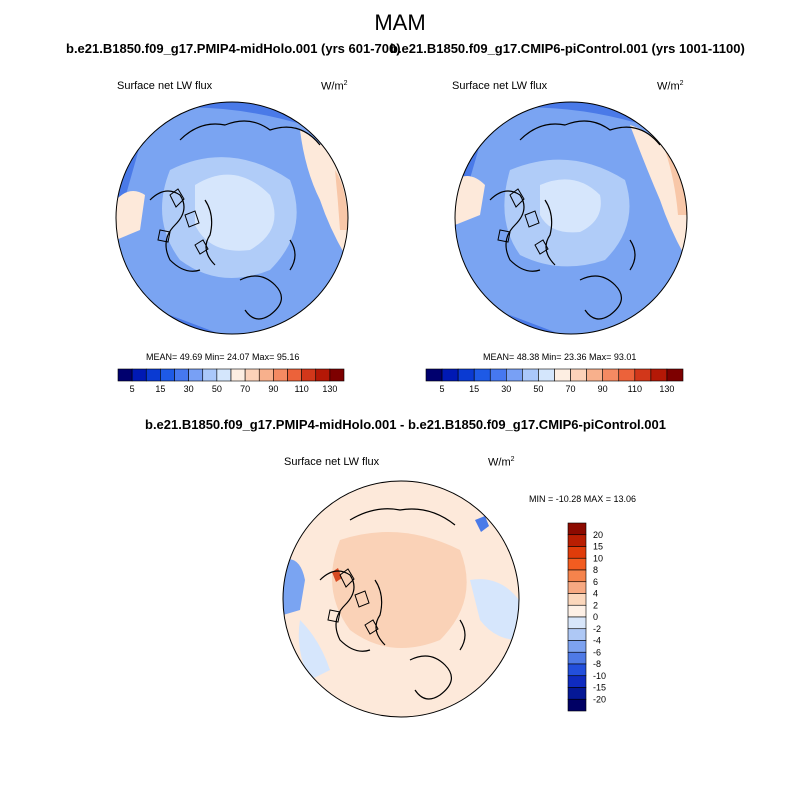 Image resolution: width=800 pixels, height=800 pixels. I want to click on colorbar-tick-label: 0, so click(595, 617).